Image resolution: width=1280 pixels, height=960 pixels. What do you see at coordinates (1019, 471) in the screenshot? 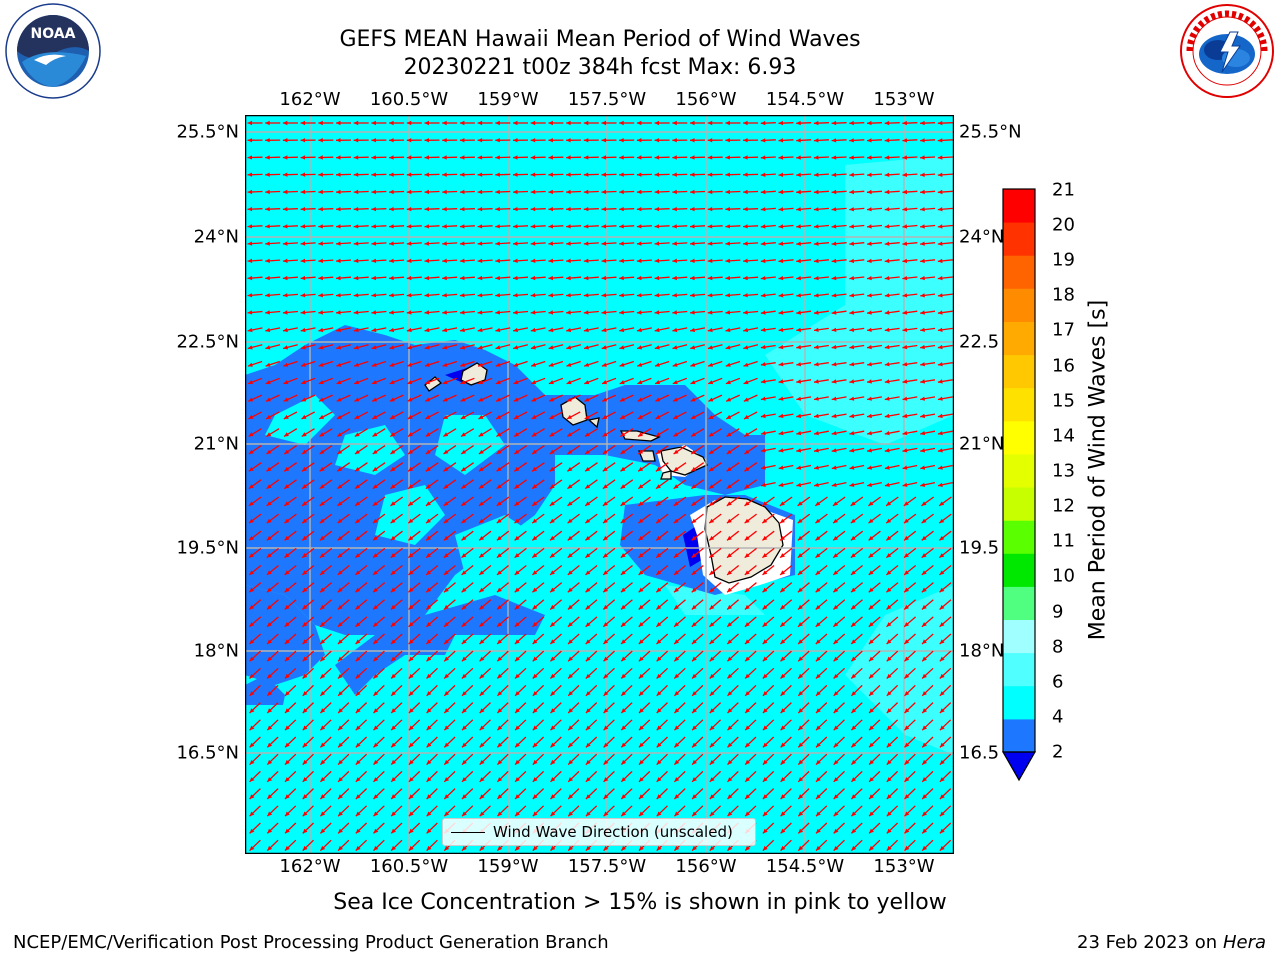
I see `colorbar-segments` at bounding box center [1019, 471].